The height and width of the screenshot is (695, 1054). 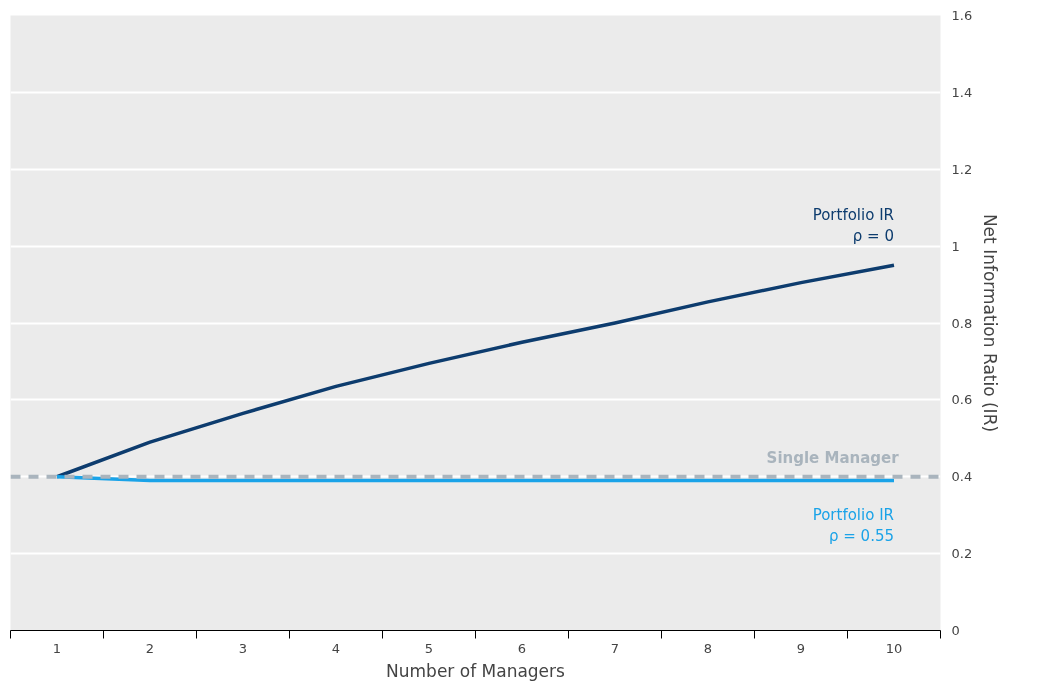 What do you see at coordinates (962, 92) in the screenshot?
I see `y-tick-label: 1.4` at bounding box center [962, 92].